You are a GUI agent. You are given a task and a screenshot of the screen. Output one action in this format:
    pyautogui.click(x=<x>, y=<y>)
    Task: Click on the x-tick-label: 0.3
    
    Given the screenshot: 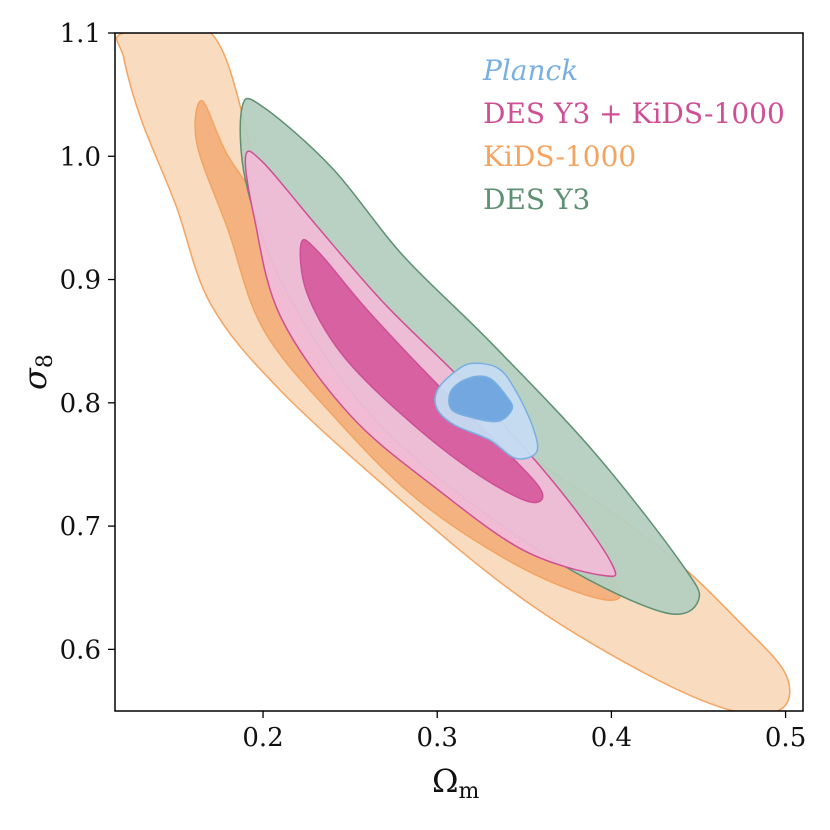 What is the action you would take?
    pyautogui.click(x=437, y=738)
    